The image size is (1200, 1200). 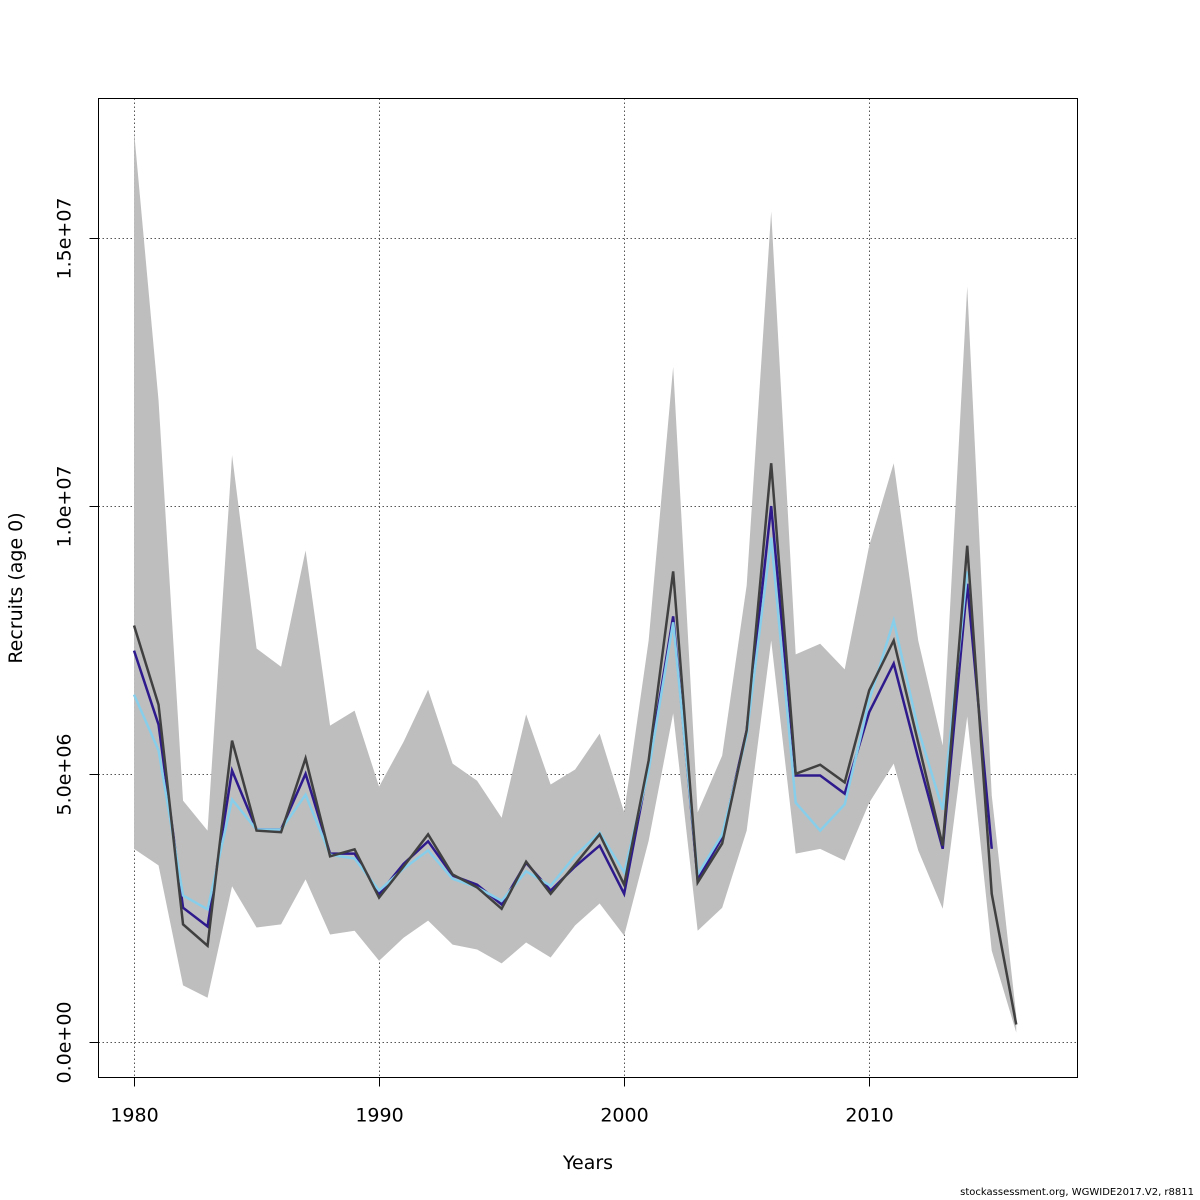 I want to click on y-axis: 0.0e+00 5.0e+06 1.0e+07 1.5e+07, so click(x=76, y=640).